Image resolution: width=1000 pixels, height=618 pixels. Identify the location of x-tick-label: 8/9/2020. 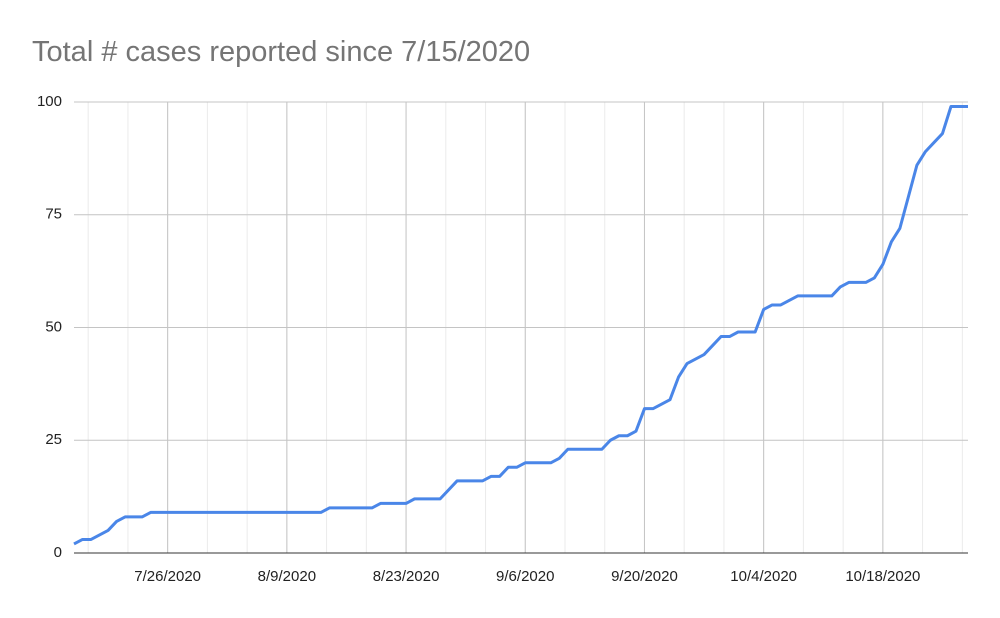
(287, 576).